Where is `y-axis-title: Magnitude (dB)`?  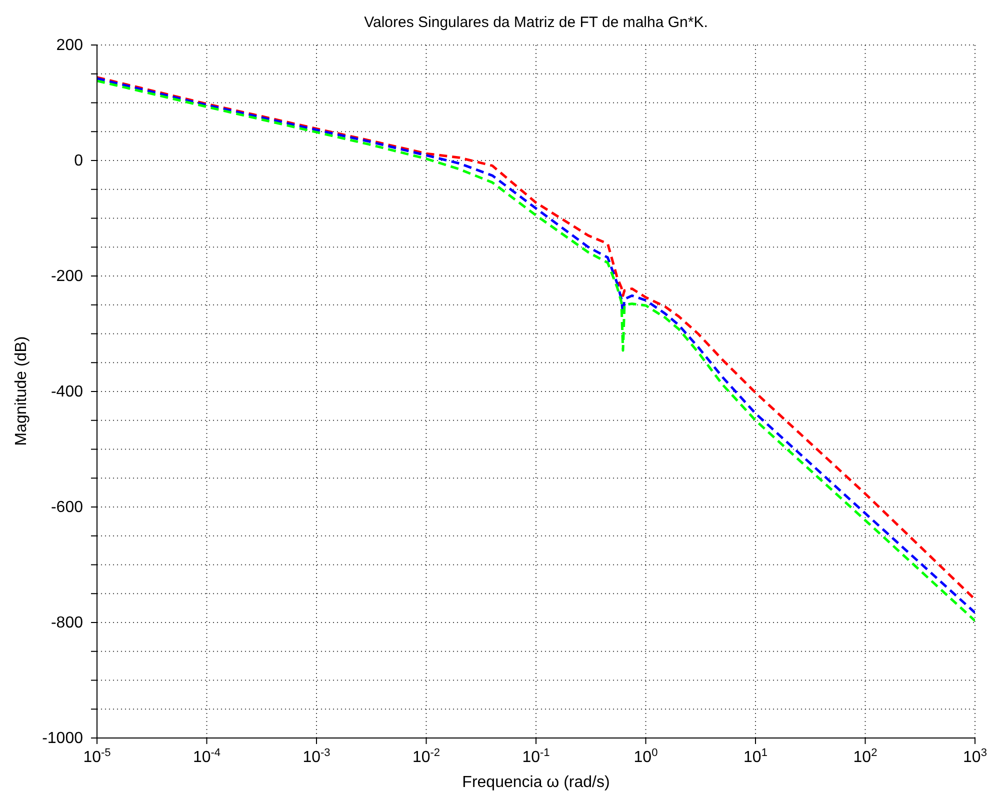 y-axis-title: Magnitude (dB) is located at coordinates (22, 391).